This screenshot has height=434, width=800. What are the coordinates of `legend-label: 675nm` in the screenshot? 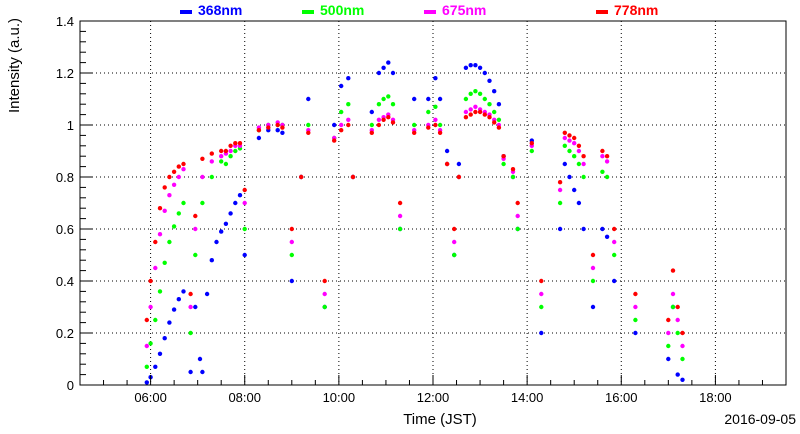 It's located at (464, 10).